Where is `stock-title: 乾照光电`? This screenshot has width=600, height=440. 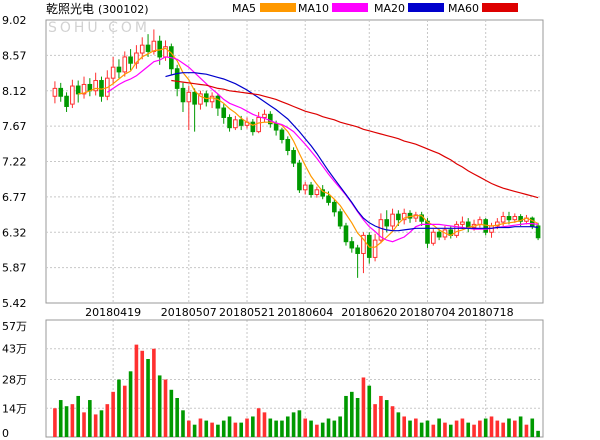
stock-title: 乾照光电 is located at coordinates (70, 9).